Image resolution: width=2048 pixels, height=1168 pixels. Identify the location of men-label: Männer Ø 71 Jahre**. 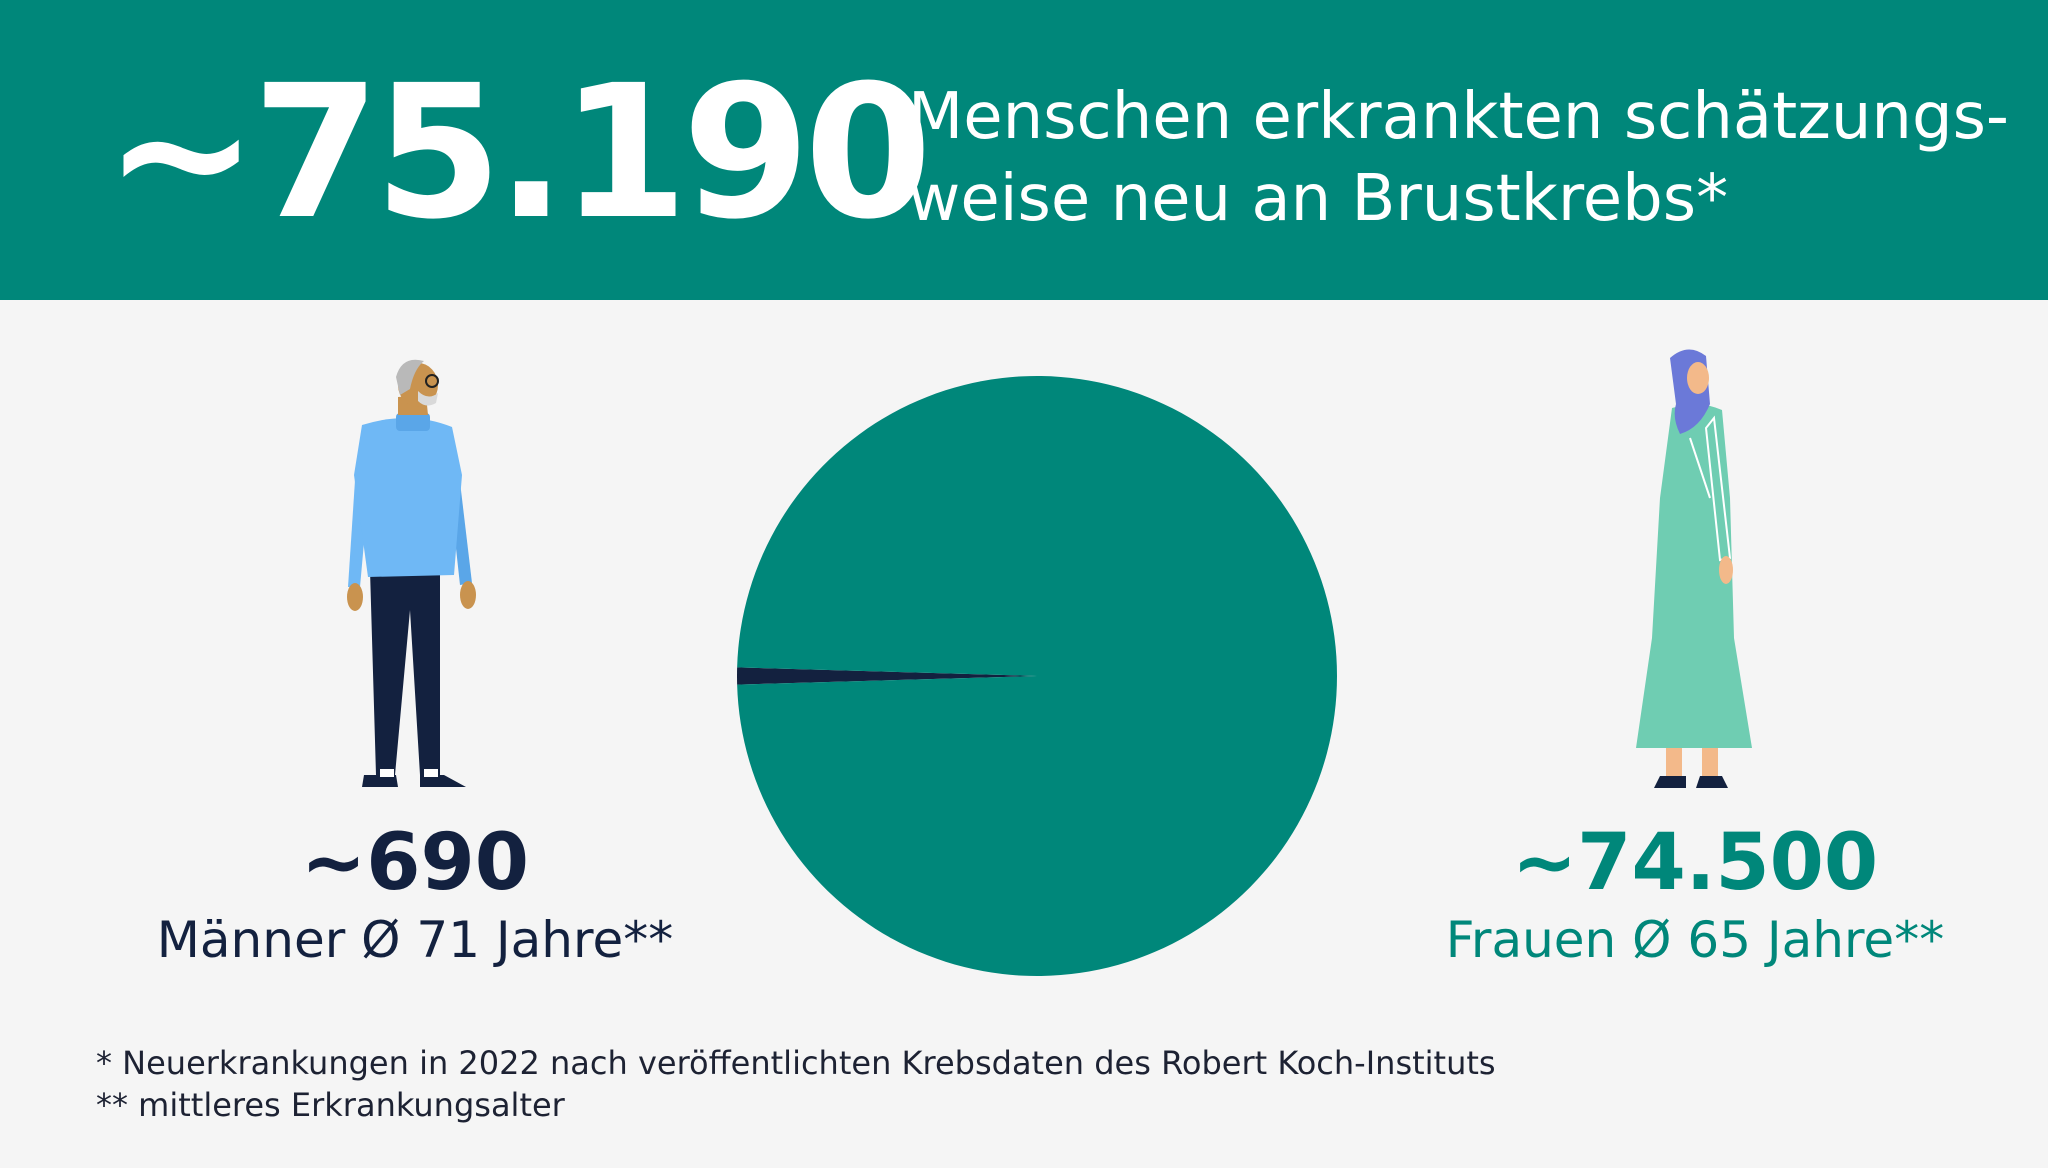
(415, 940).